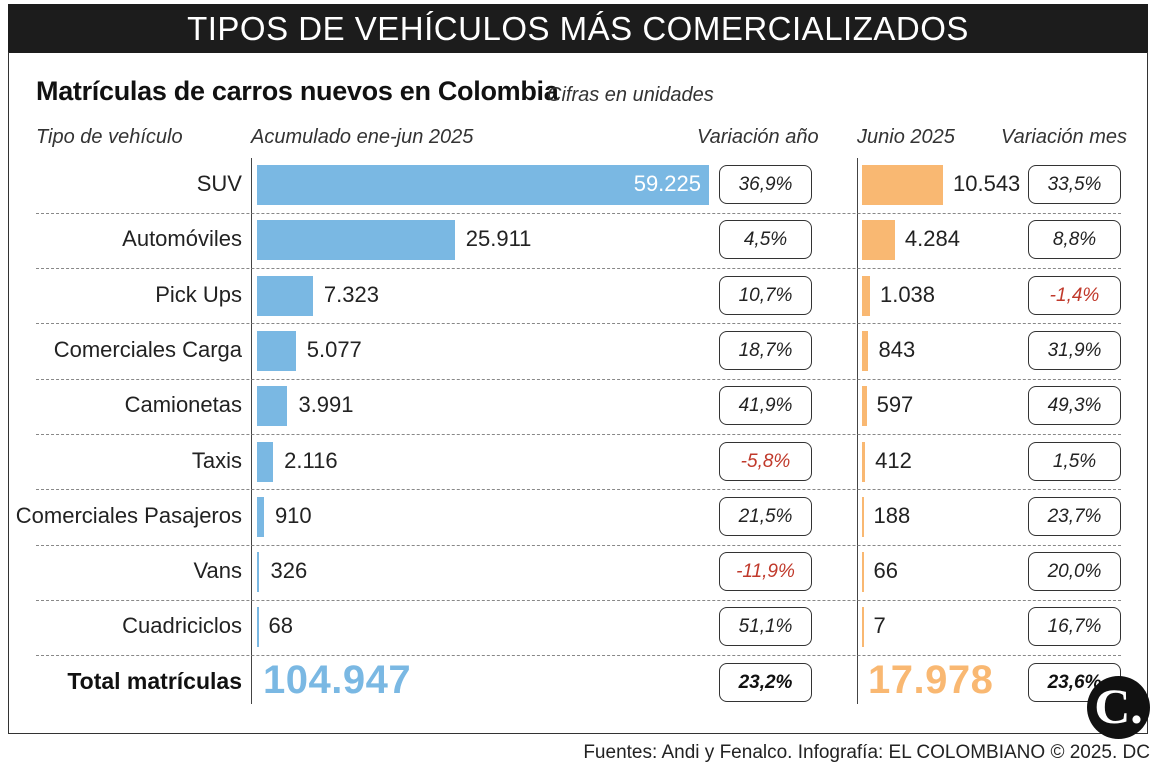 The width and height of the screenshot is (1156, 772). Describe the element at coordinates (765, 295) in the screenshot. I see `var-year-pill: 10,7%` at that location.